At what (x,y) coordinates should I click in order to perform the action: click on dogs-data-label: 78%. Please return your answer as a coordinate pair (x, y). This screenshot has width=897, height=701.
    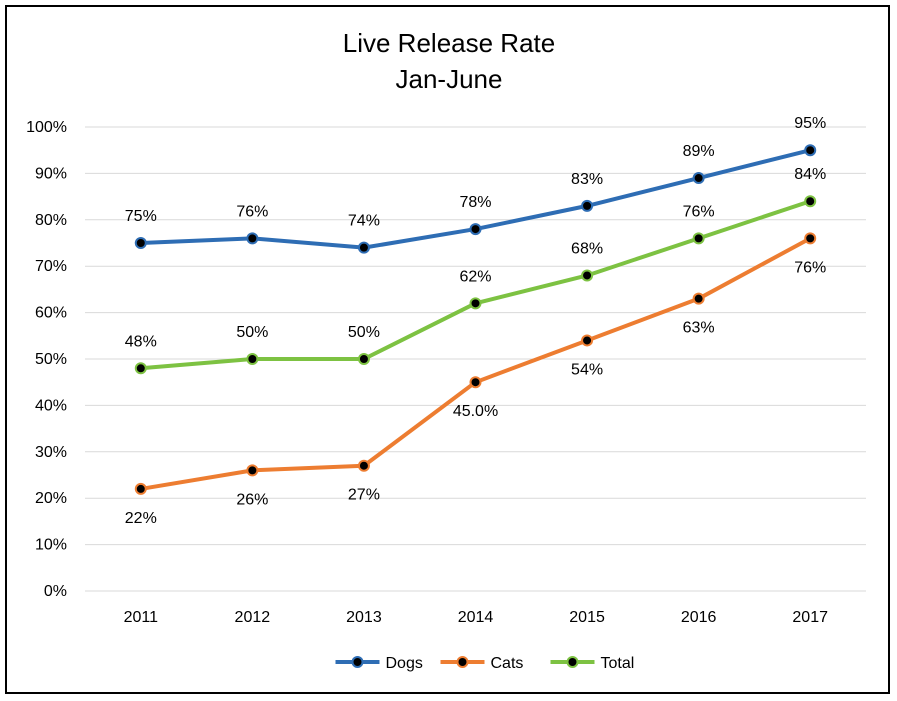
    Looking at the image, I should click on (475, 202).